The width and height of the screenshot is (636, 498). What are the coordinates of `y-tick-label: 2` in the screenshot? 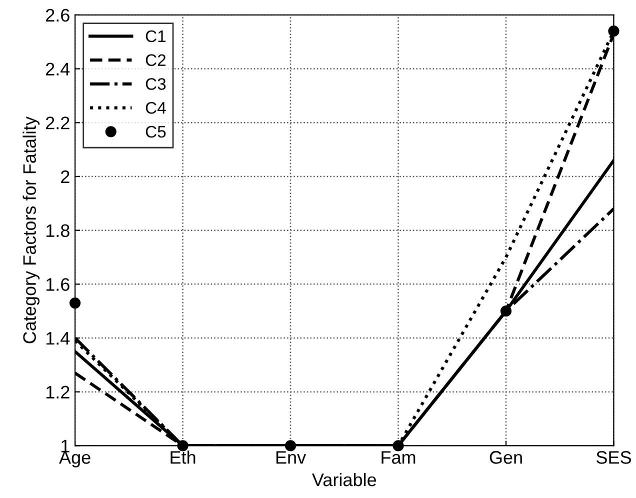 It's located at (65, 177).